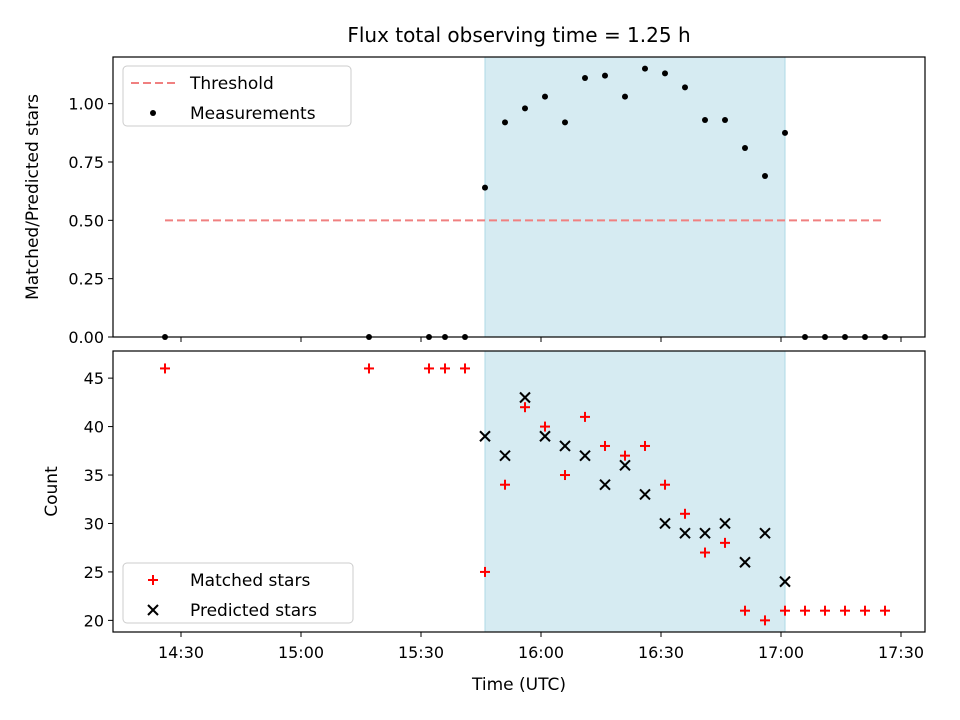 The width and height of the screenshot is (960, 720). Describe the element at coordinates (635, 197) in the screenshot. I see `observing-window-span` at that location.